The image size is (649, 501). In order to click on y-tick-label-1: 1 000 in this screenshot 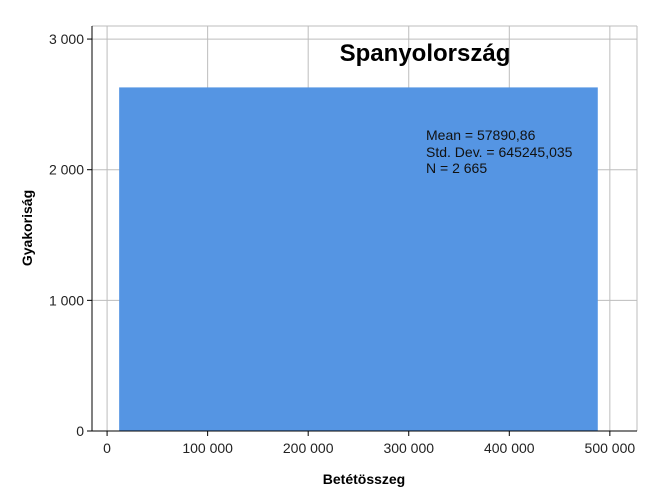, I will do `click(66, 300)`.